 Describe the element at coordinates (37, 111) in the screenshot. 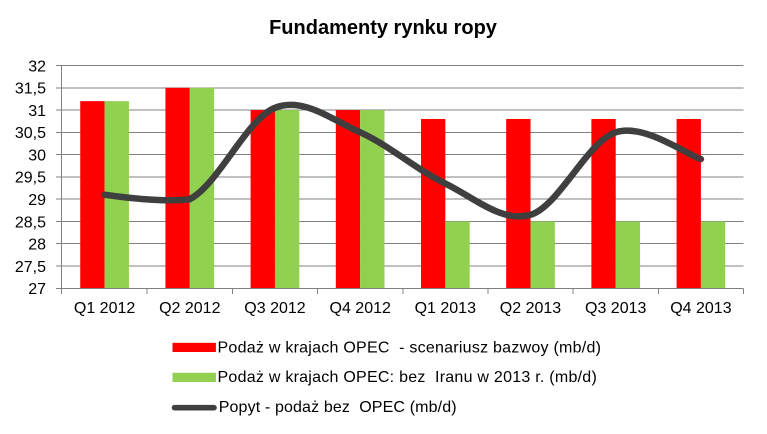

I see `svg-text: 31` at that location.